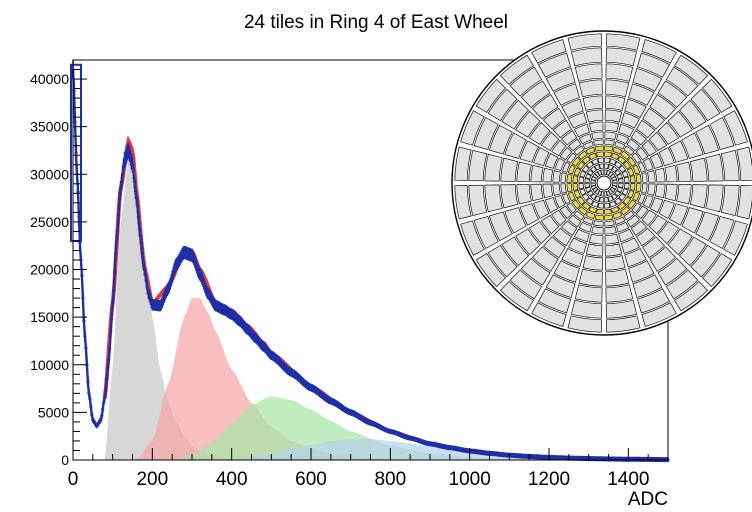  What do you see at coordinates (49, 174) in the screenshot?
I see `y-tick-label: 30000` at bounding box center [49, 174].